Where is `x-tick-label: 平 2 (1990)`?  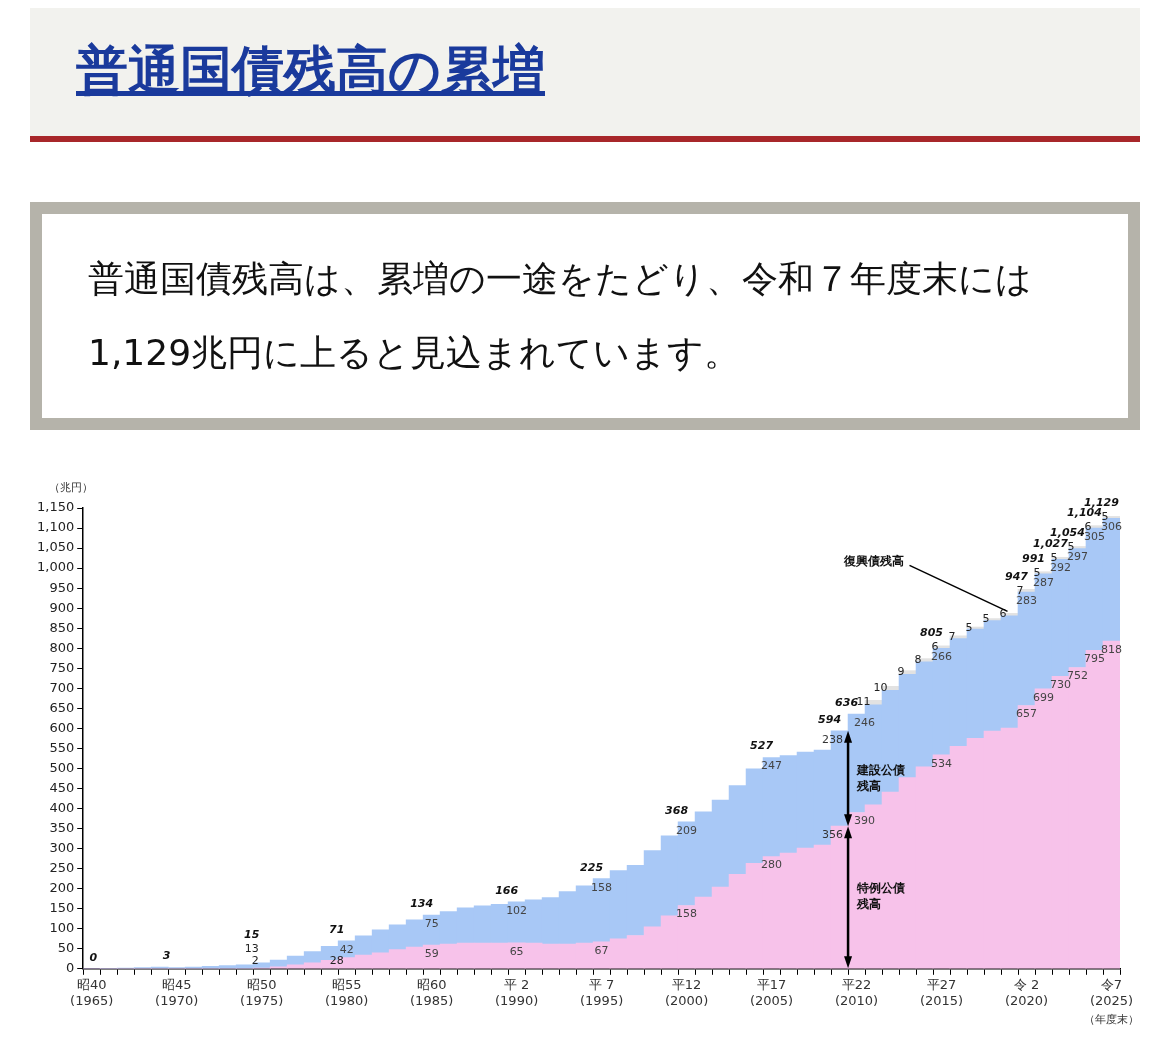
x-tick-label: 平 2 (1990) is located at coordinates (517, 992).